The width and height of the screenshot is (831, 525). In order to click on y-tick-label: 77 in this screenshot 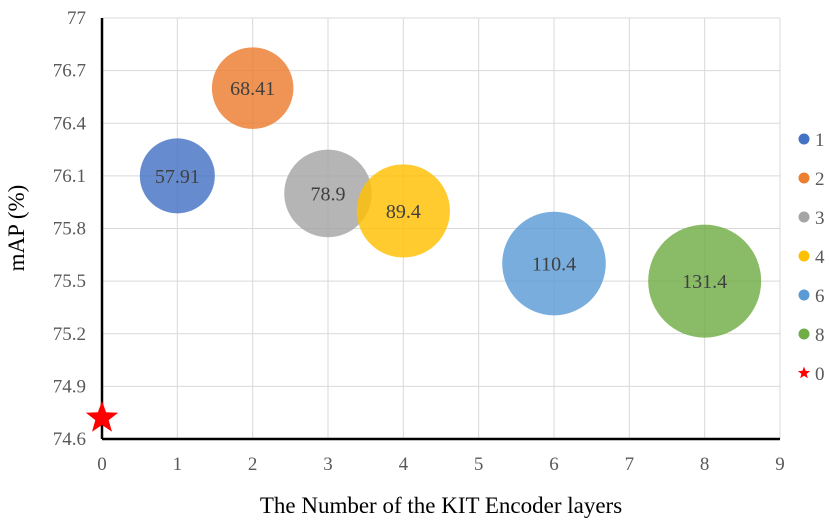, I will do `click(76, 18)`.